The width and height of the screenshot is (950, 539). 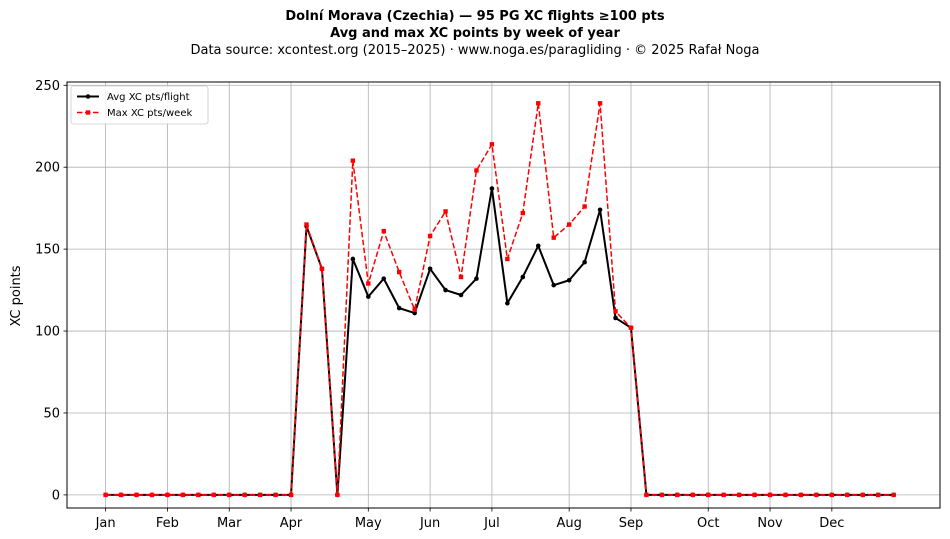 What do you see at coordinates (16, 295) in the screenshot?
I see `y-axis-label: XC points` at bounding box center [16, 295].